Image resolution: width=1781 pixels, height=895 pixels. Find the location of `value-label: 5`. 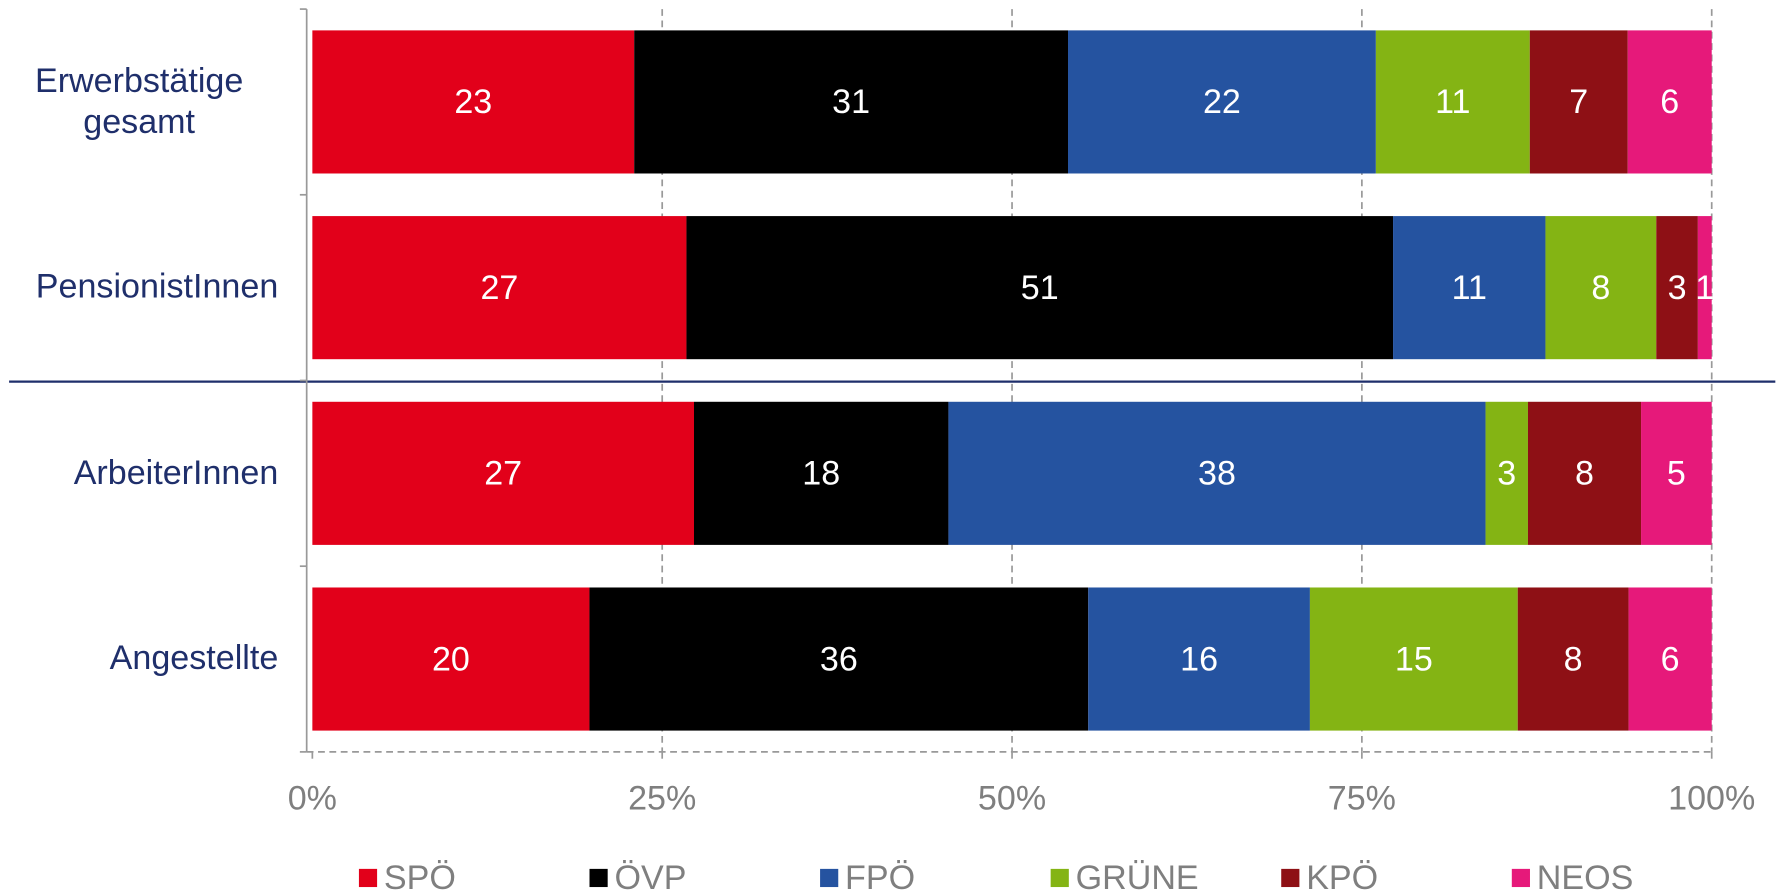

value-label: 5 is located at coordinates (1676, 474).